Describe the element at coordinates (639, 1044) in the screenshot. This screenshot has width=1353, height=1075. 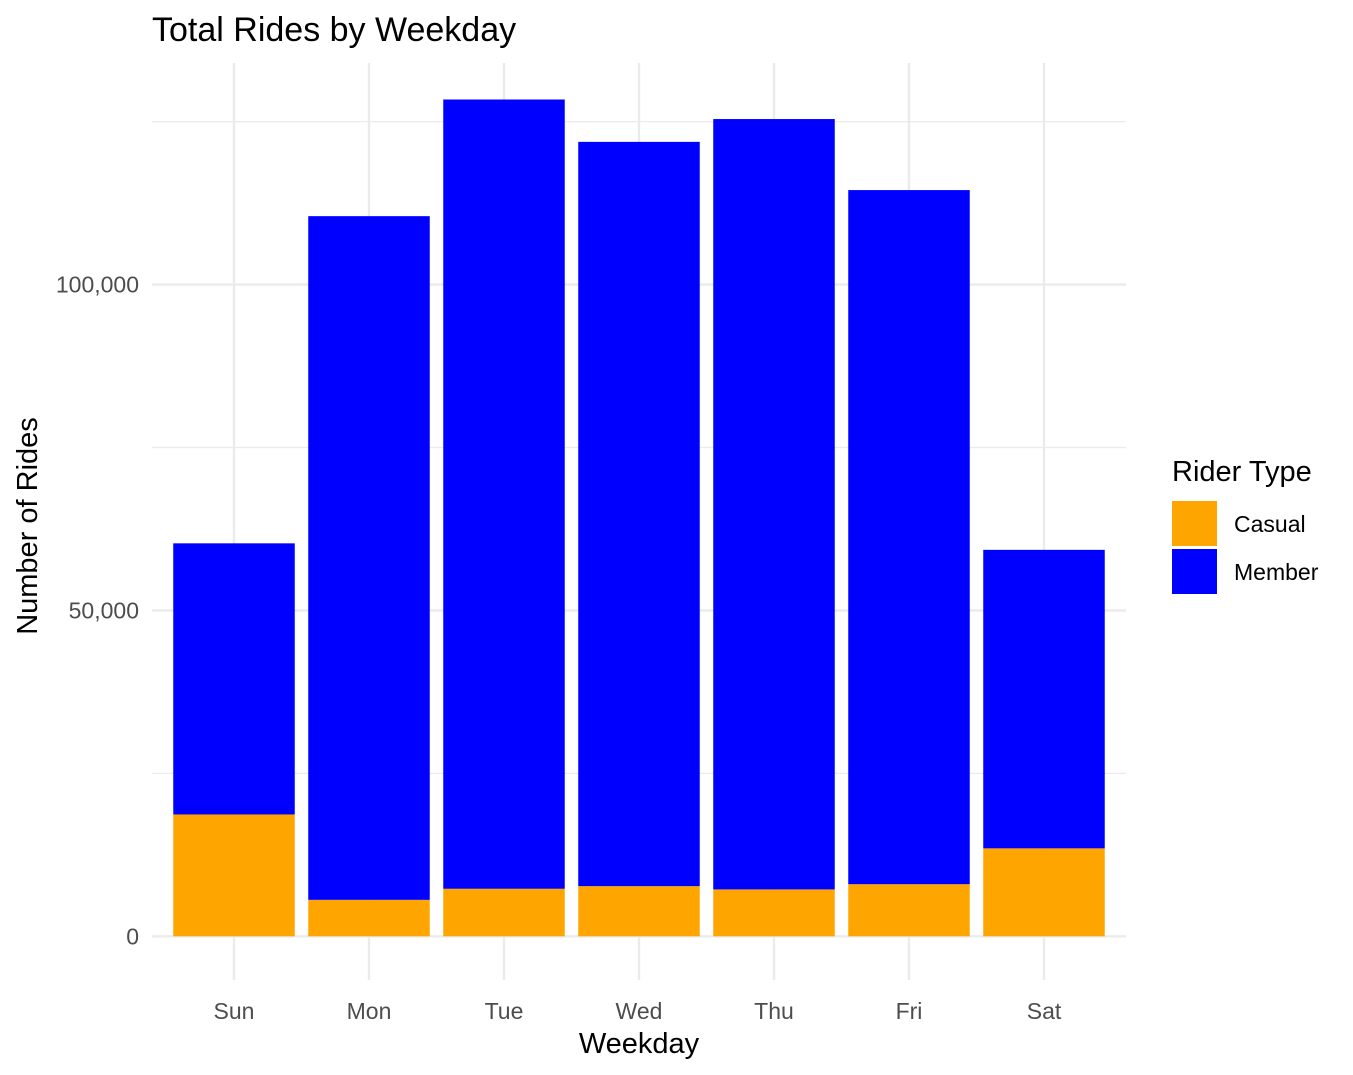
I see `x-axis-title: Weekday` at that location.